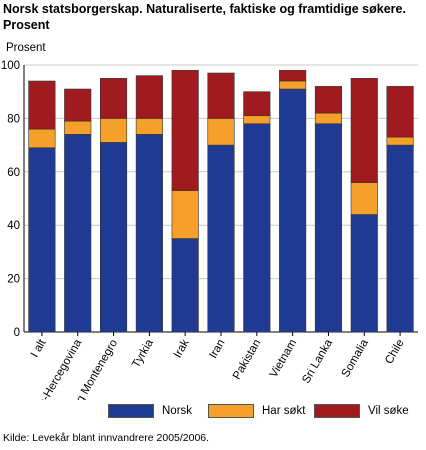  Describe the element at coordinates (337, 411) in the screenshot. I see `legend-swatch-vil-soke` at that location.